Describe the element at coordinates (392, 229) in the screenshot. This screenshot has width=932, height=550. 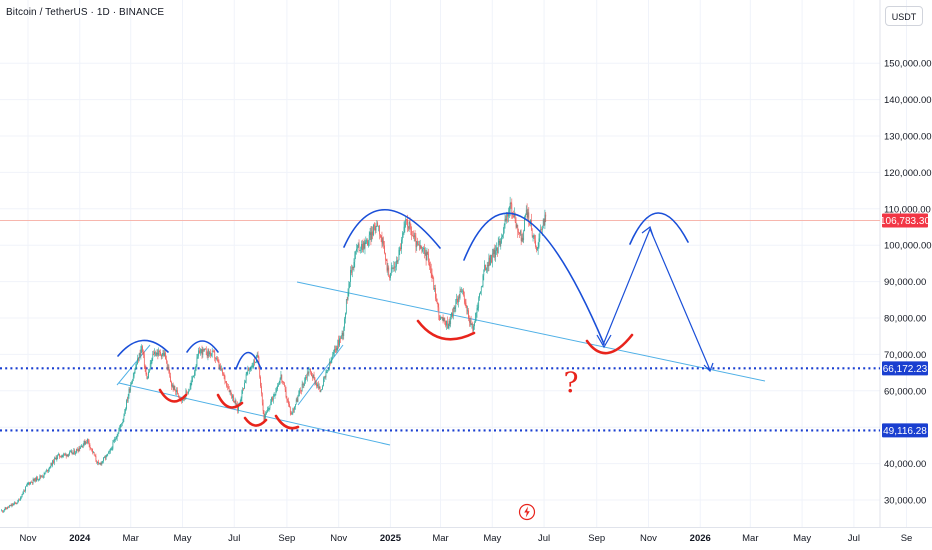
I see `blue-arc-annotation` at that location.